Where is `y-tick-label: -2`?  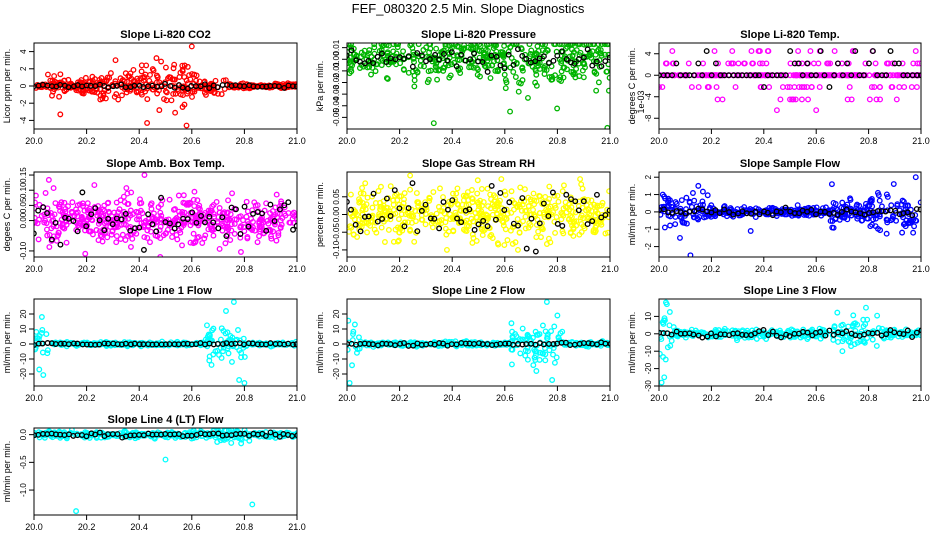 y-tick-label: -2 is located at coordinates (23, 103).